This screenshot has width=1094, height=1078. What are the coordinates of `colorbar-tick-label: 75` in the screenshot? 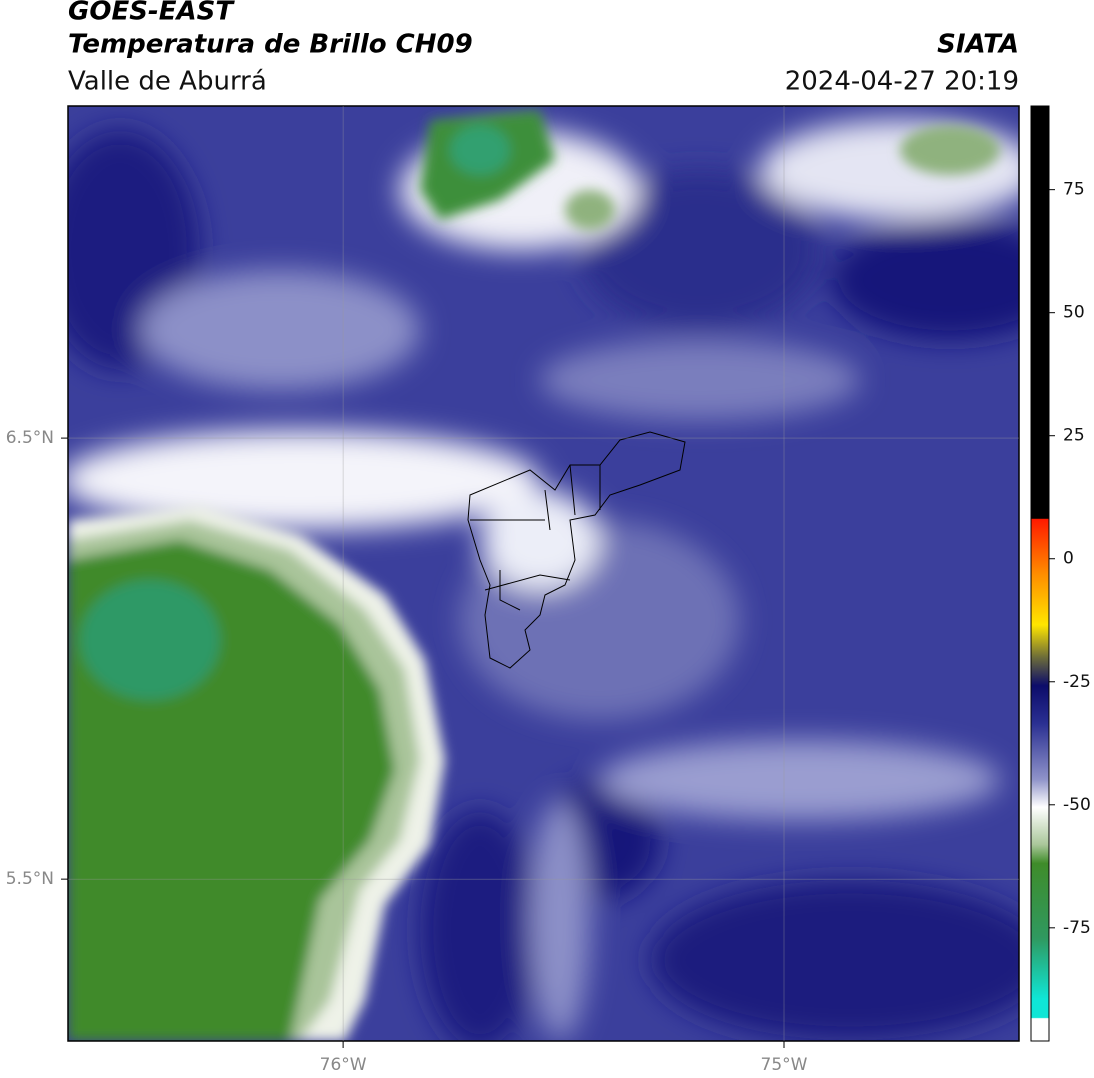 It's located at (1074, 190).